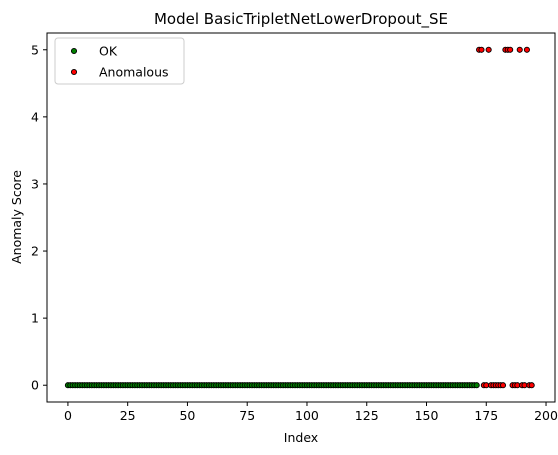  Describe the element at coordinates (35, 116) in the screenshot. I see `y-tick-label: 4` at that location.